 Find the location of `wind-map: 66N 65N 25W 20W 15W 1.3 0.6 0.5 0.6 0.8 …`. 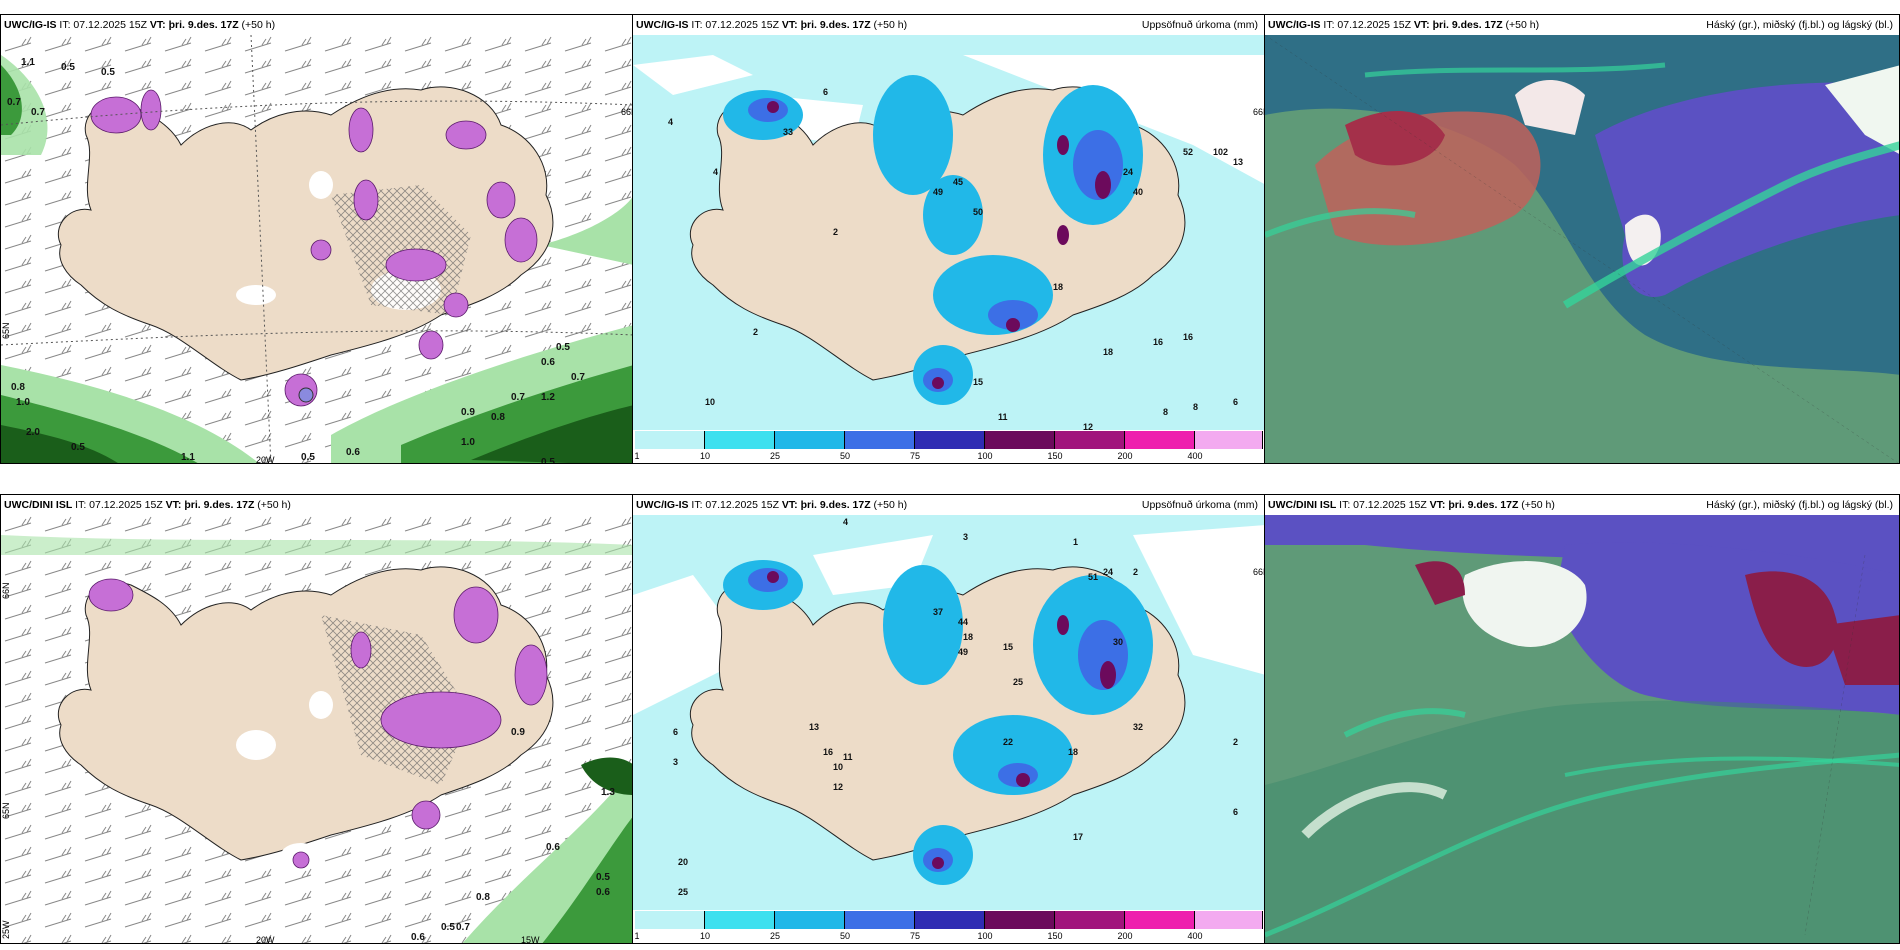

wind-map: 66N 65N 25W 20W 15W 1.3 0.6 0.5 0.6 0.8 … is located at coordinates (316, 729).